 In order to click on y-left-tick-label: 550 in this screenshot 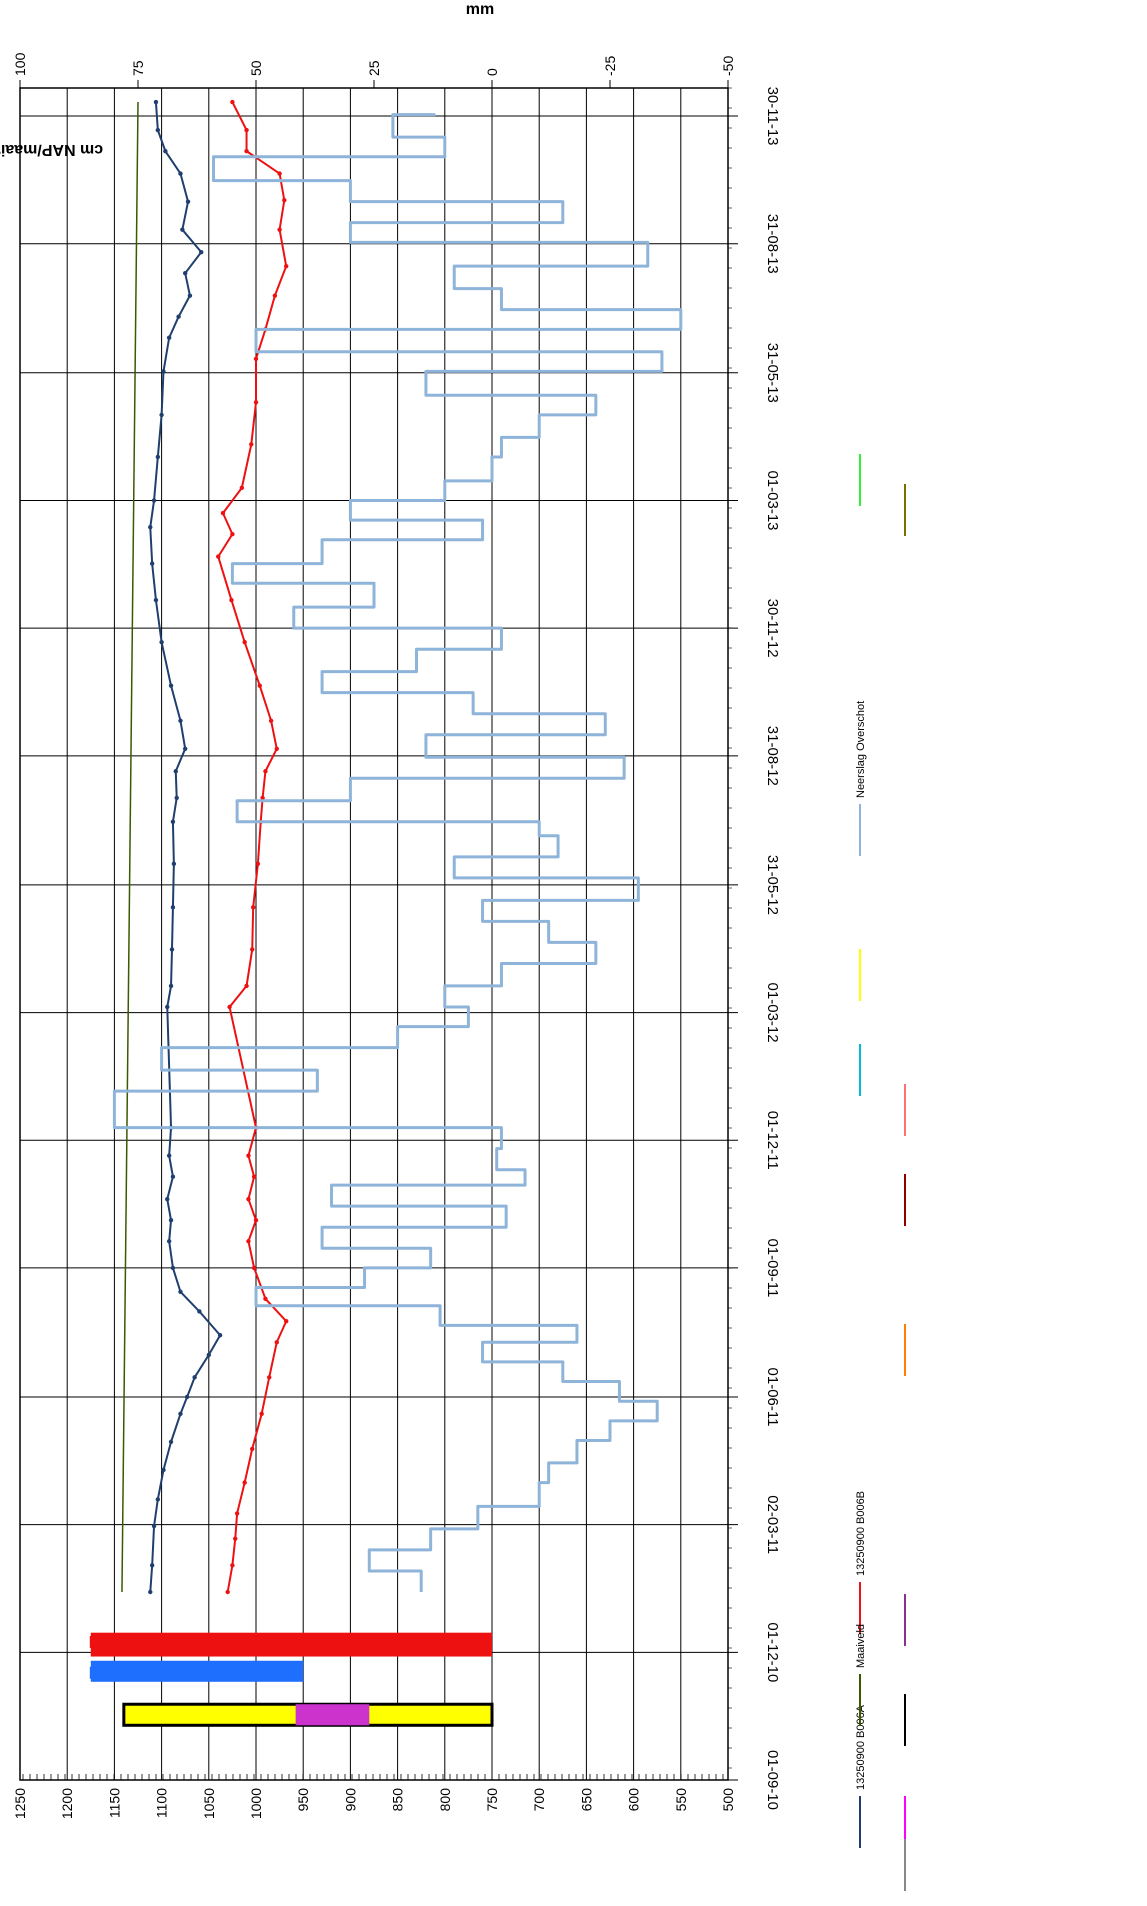, I will do `click(681, 1800)`.